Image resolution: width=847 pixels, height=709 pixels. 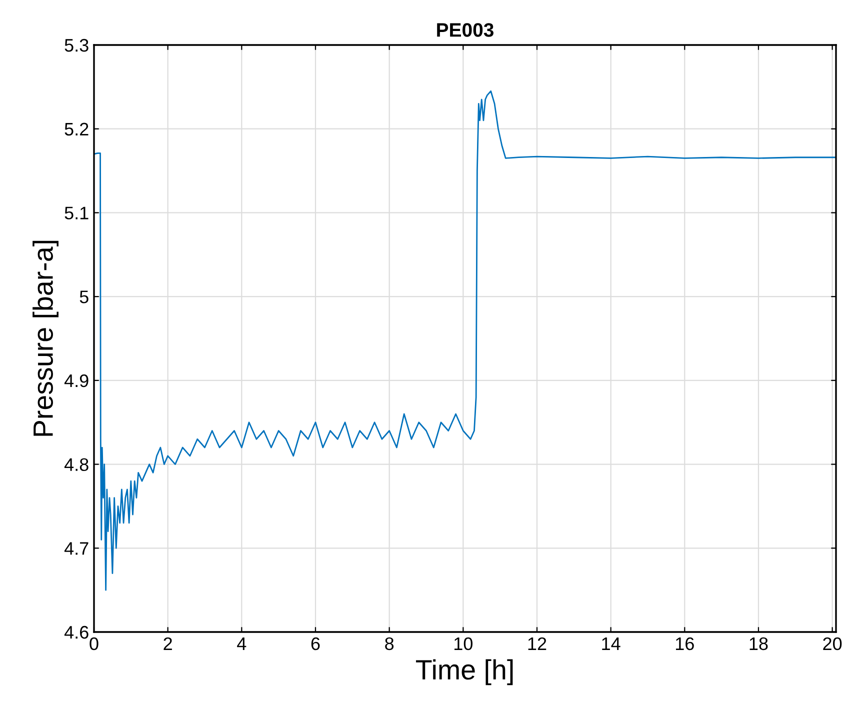 What do you see at coordinates (832, 643) in the screenshot?
I see `x-tick-label: 20` at bounding box center [832, 643].